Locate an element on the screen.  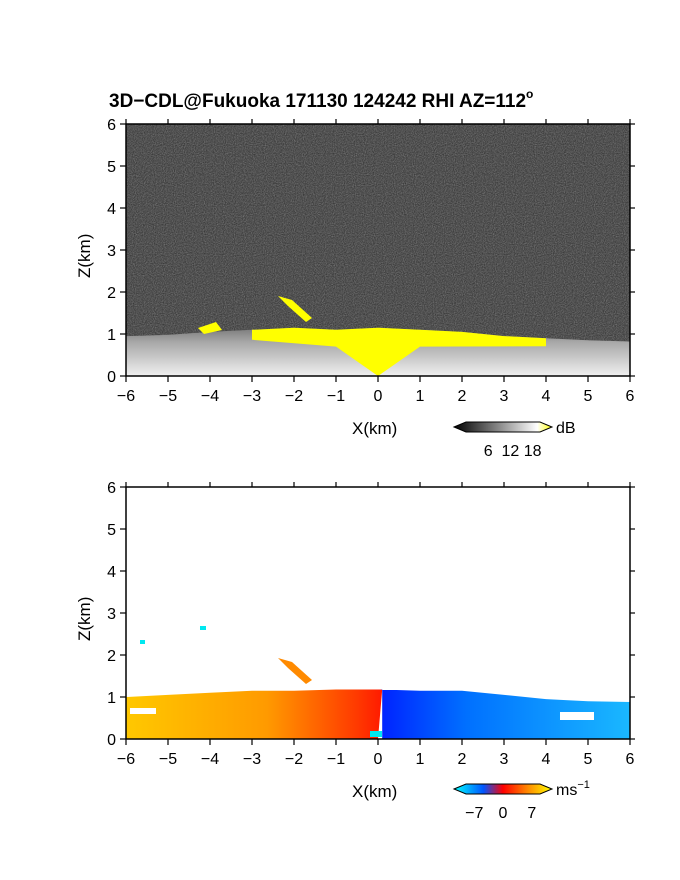
velocity-xtick-label: −4 is located at coordinates (210, 759).